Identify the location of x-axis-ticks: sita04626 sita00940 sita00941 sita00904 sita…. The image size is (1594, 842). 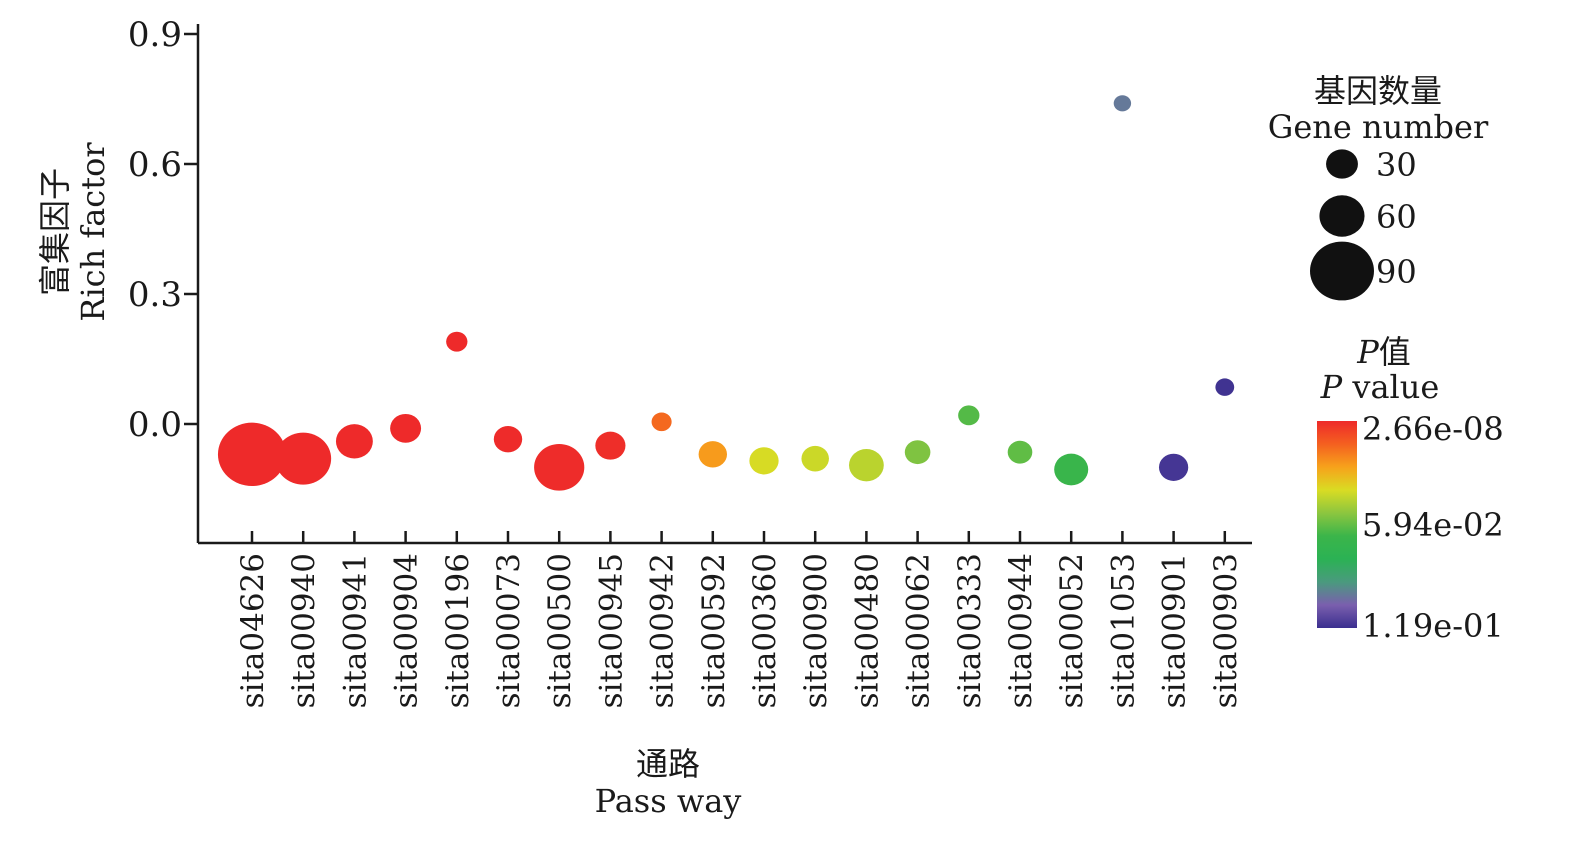
(739, 619).